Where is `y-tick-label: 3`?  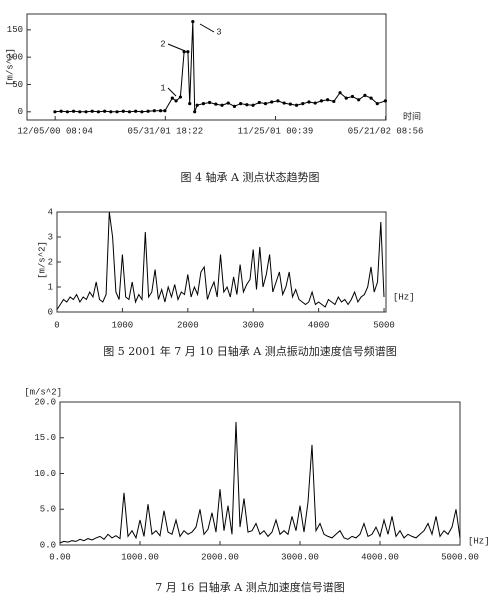 y-tick-label: 3 is located at coordinates (50, 237).